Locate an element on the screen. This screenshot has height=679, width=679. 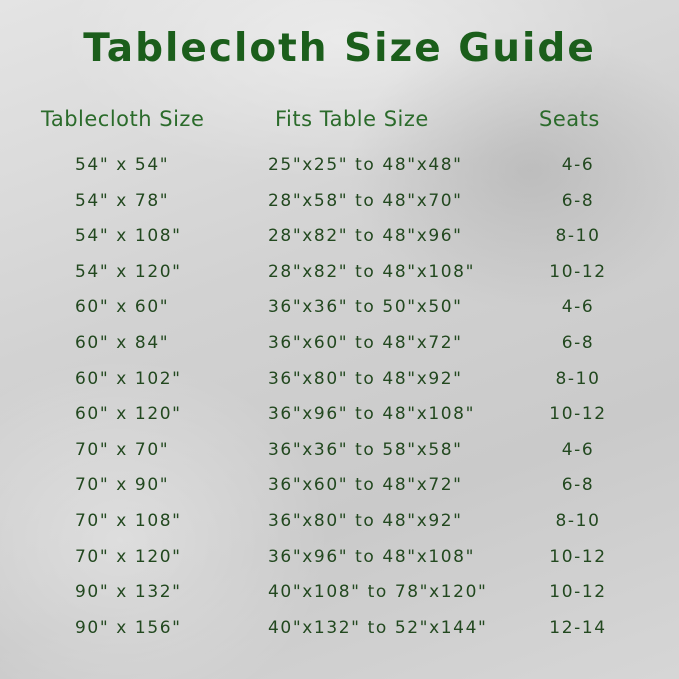
table-row: 60" x 102" 36"x80" to 48"x92" 8-10 is located at coordinates (339, 384).